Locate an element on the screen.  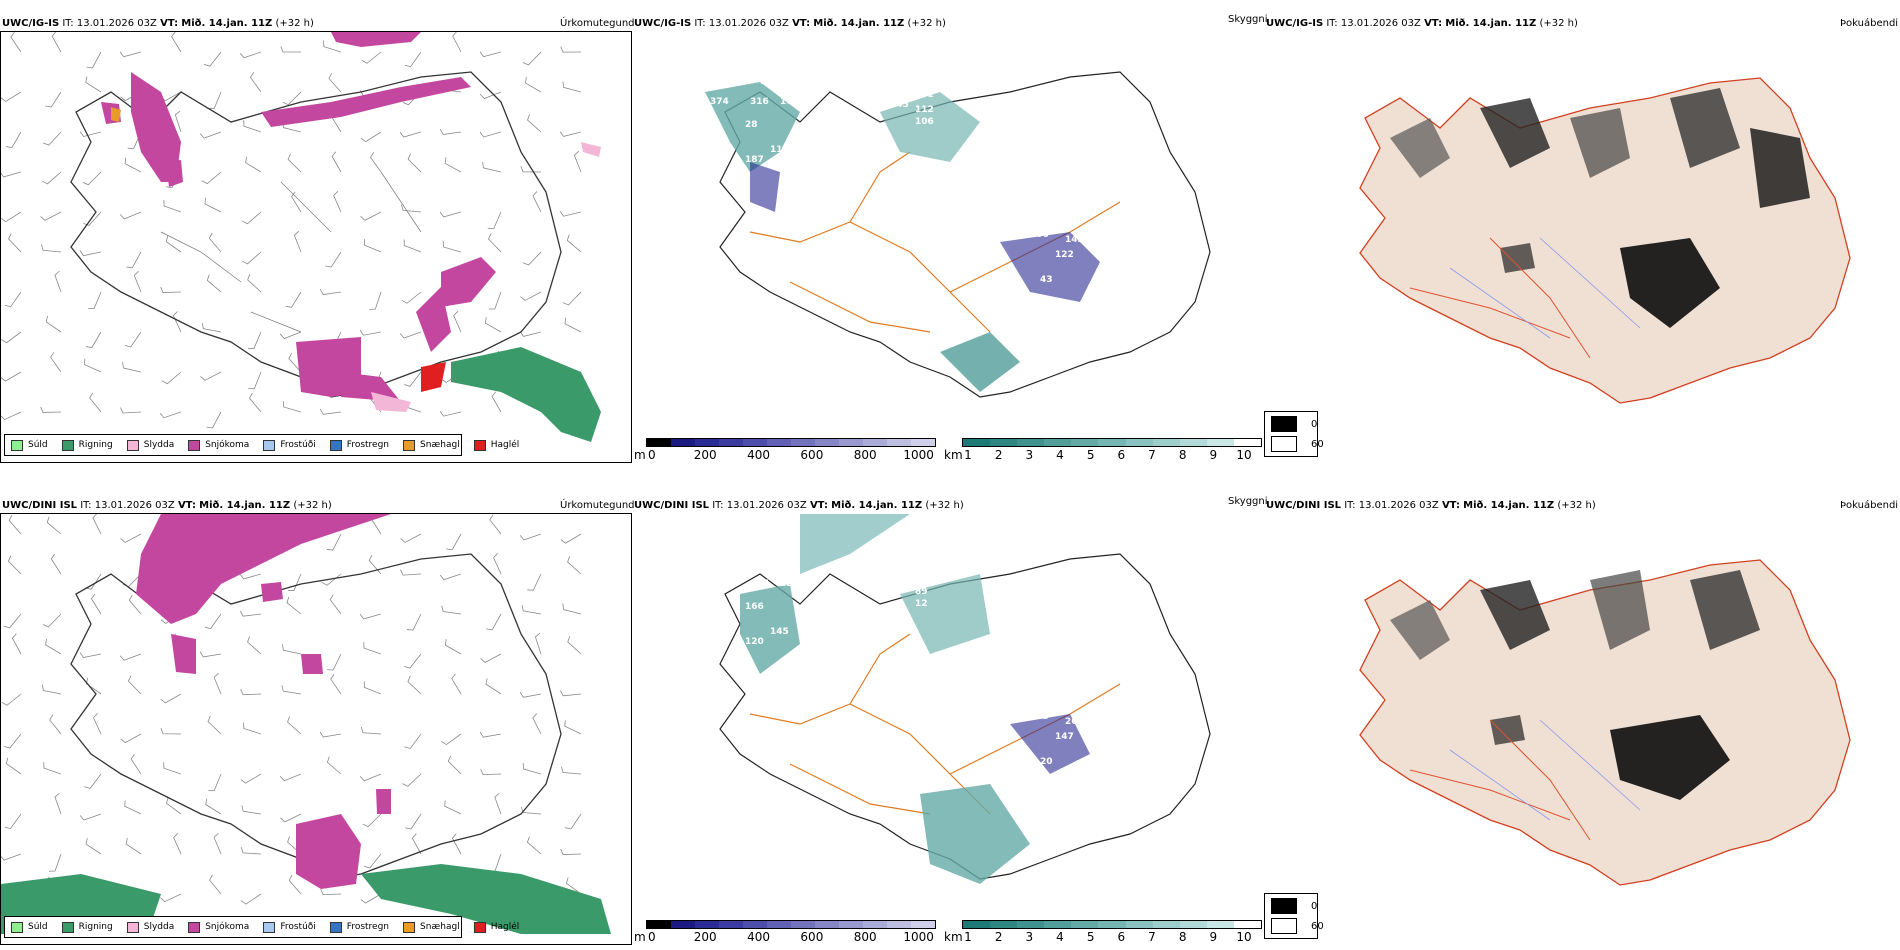
colorbar-tick: 400 is located at coordinates (758, 455).